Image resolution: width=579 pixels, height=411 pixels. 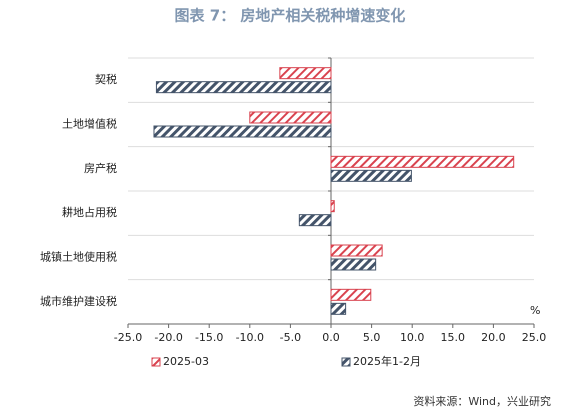 What do you see at coordinates (493, 337) in the screenshot?
I see `x-tick-label: 20.0` at bounding box center [493, 337].